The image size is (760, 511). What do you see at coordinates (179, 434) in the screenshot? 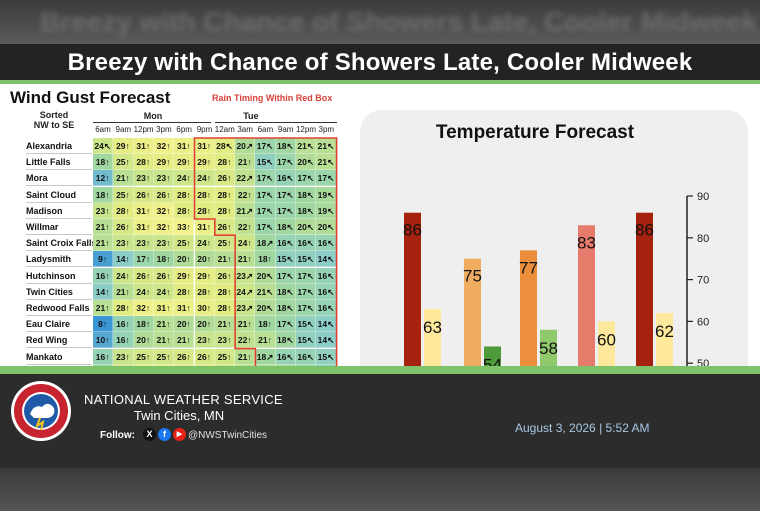
I see `youtube-icon: ▶` at bounding box center [179, 434].